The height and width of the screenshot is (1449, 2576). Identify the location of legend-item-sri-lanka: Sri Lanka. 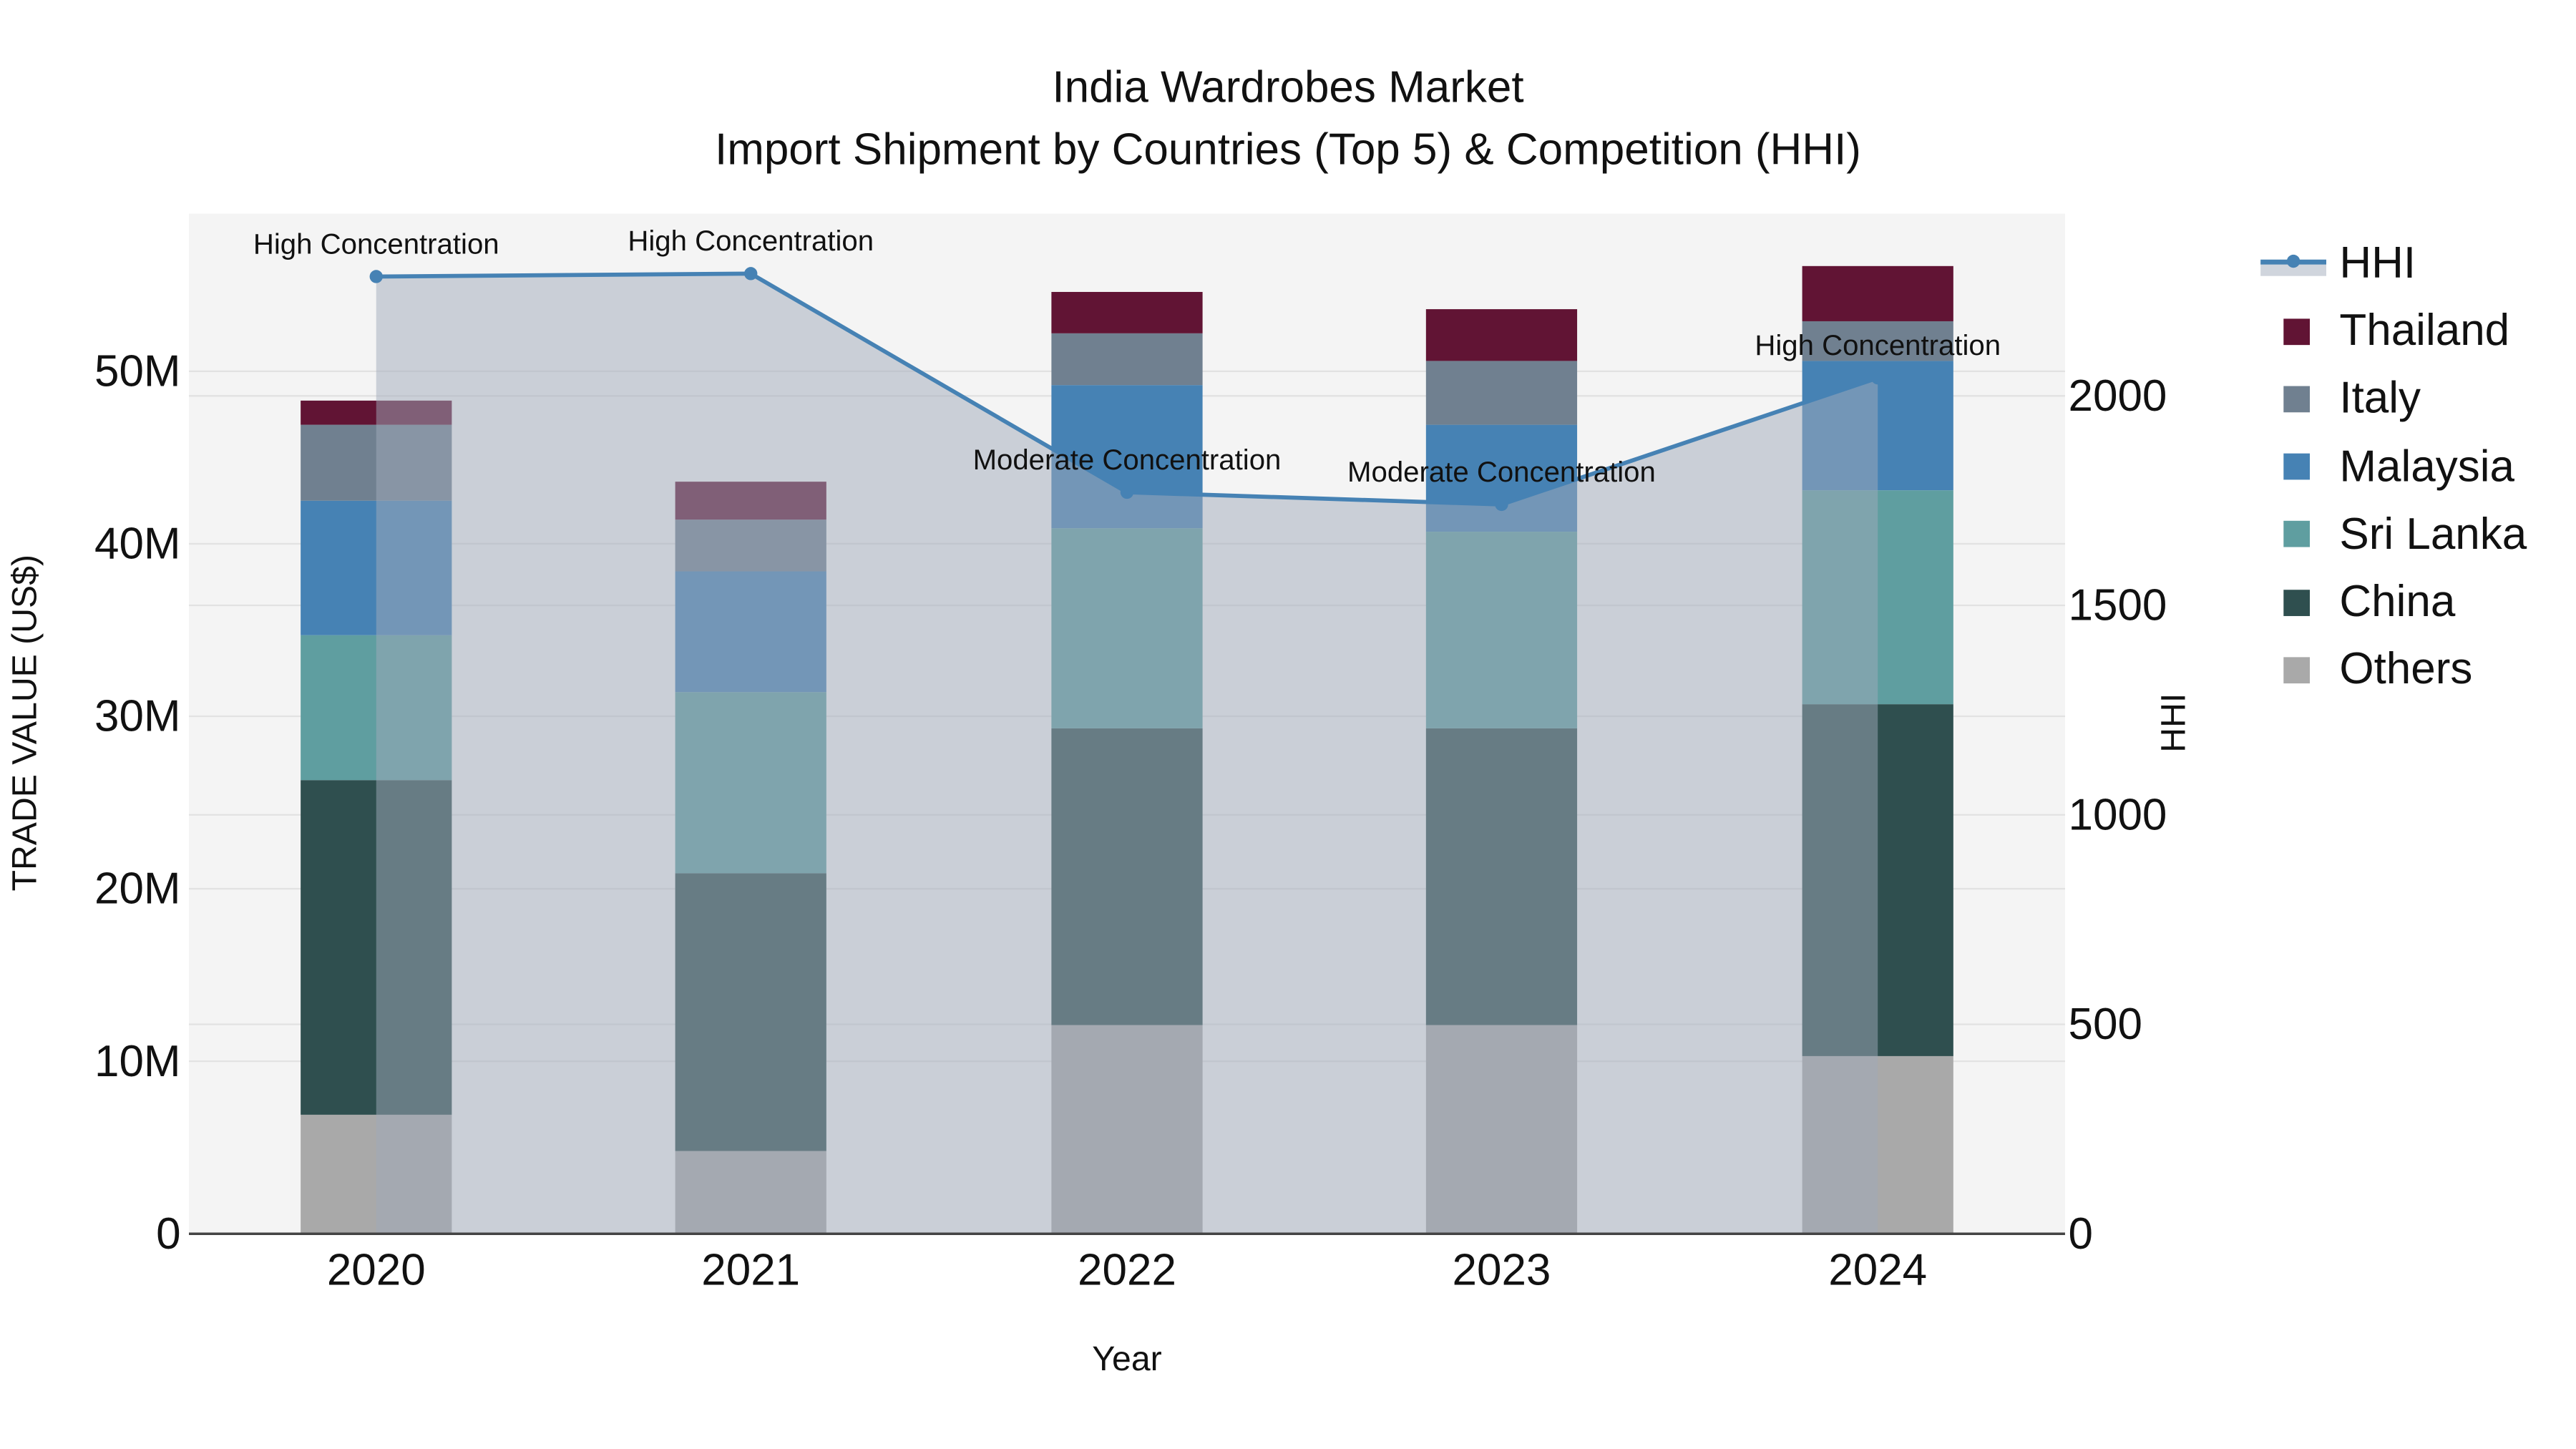
(2393, 535).